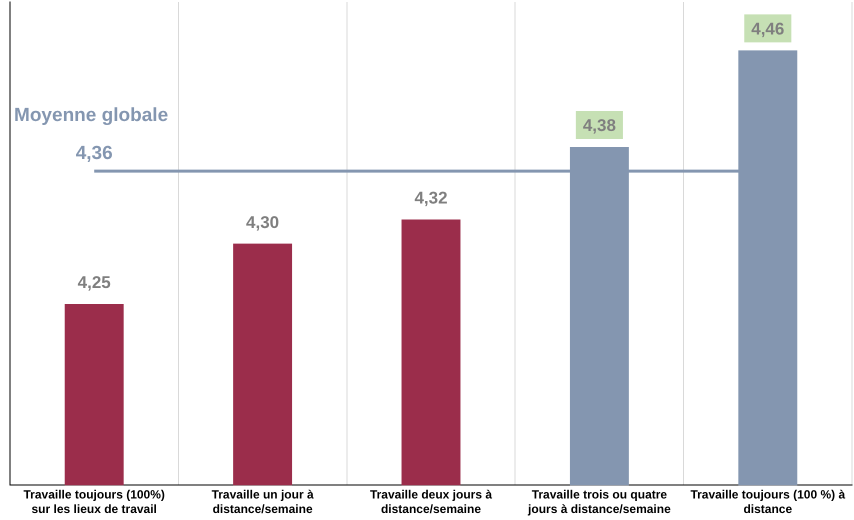  I want to click on x-tick-label: Travaille toujours (100 %) à distance, so click(768, 502).